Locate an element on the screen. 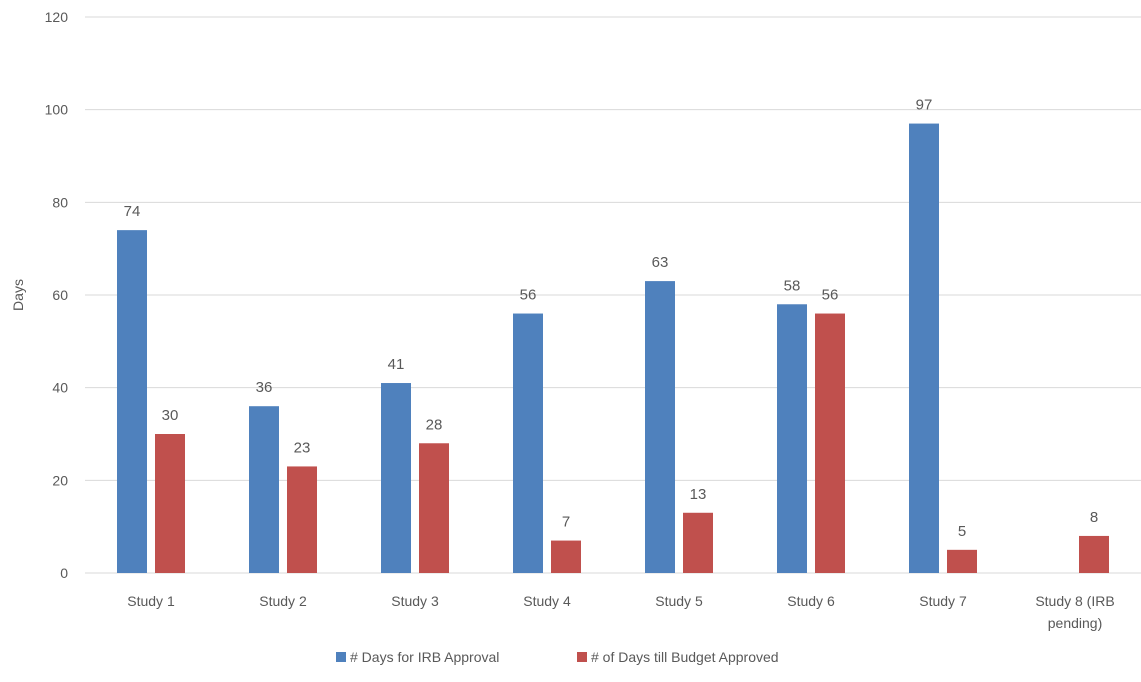 The image size is (1141, 682). y-tick-label: 0 is located at coordinates (64, 573).